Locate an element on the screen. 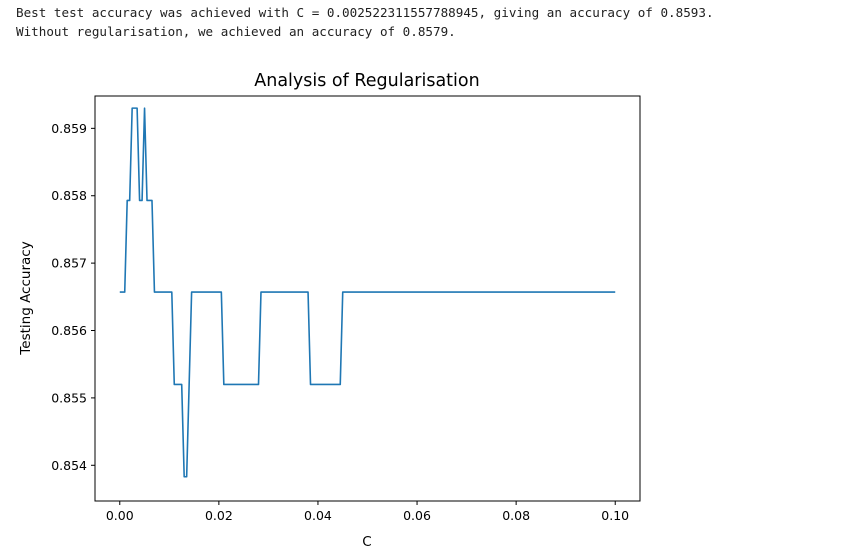  y-tick-label: 0.859 is located at coordinates (69, 128).